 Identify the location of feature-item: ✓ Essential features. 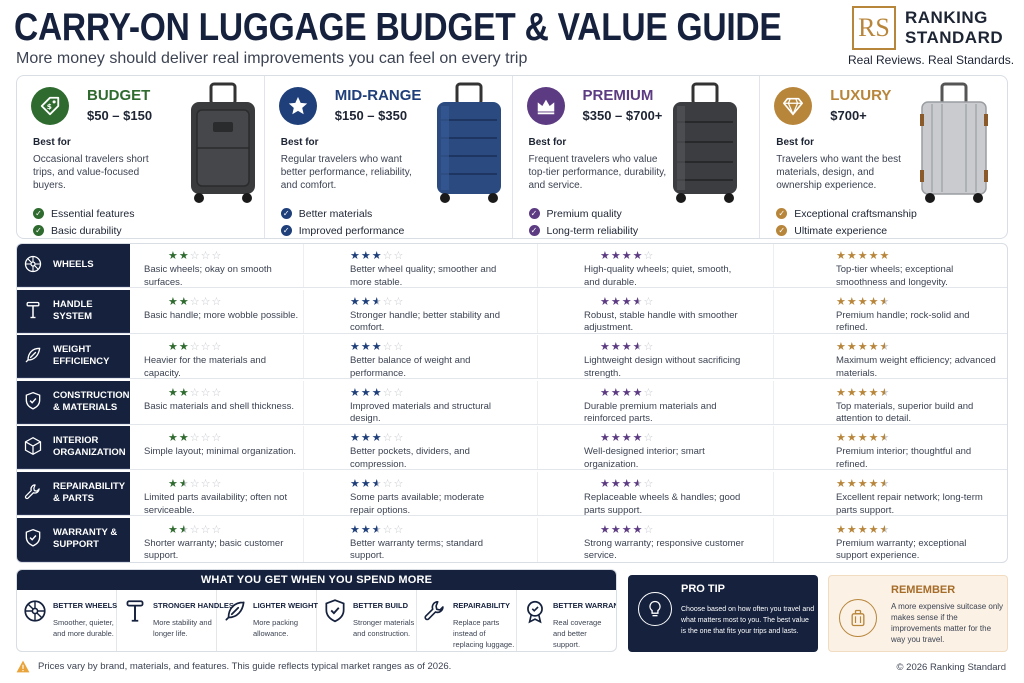
(83, 213).